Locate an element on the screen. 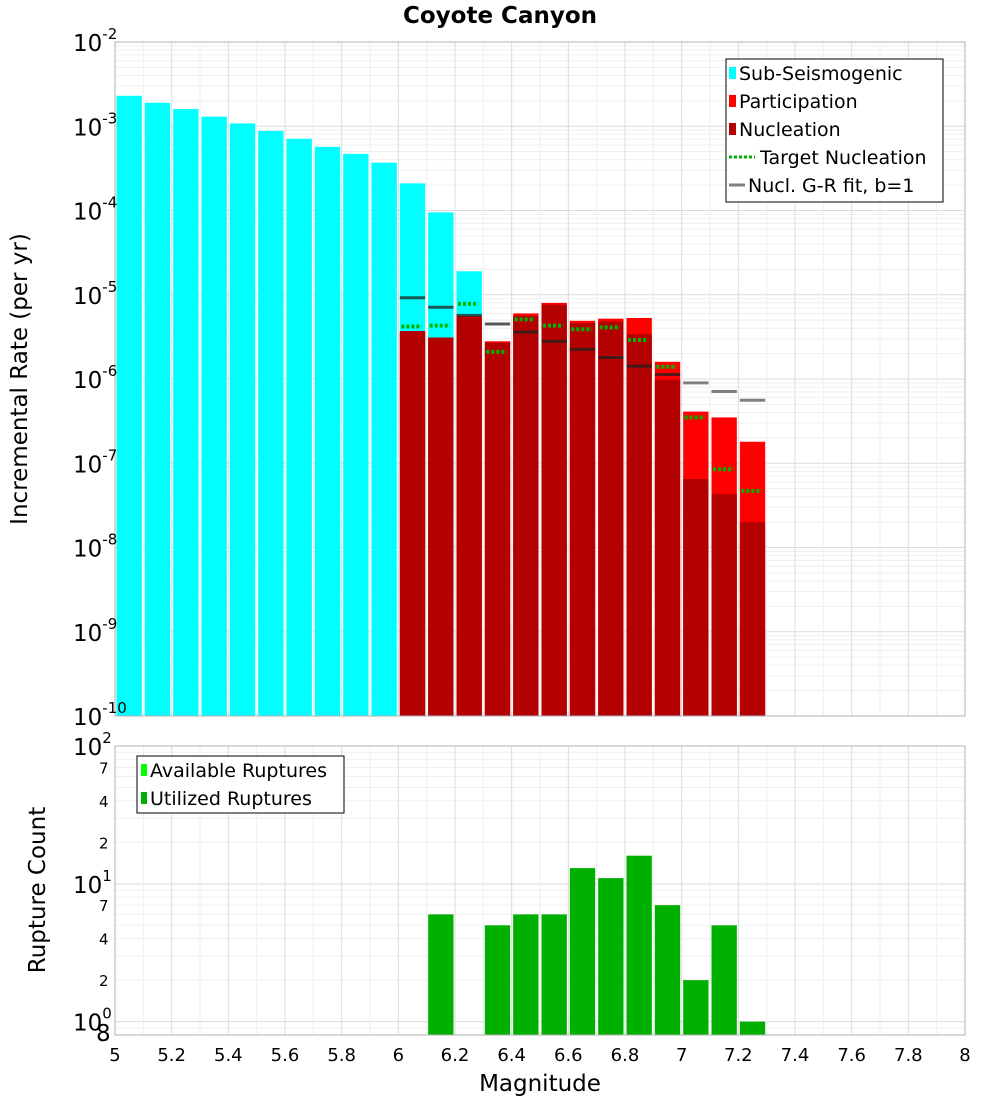 This screenshot has width=1000, height=1100. legend-nucleation: Nucleation is located at coordinates (790, 130).